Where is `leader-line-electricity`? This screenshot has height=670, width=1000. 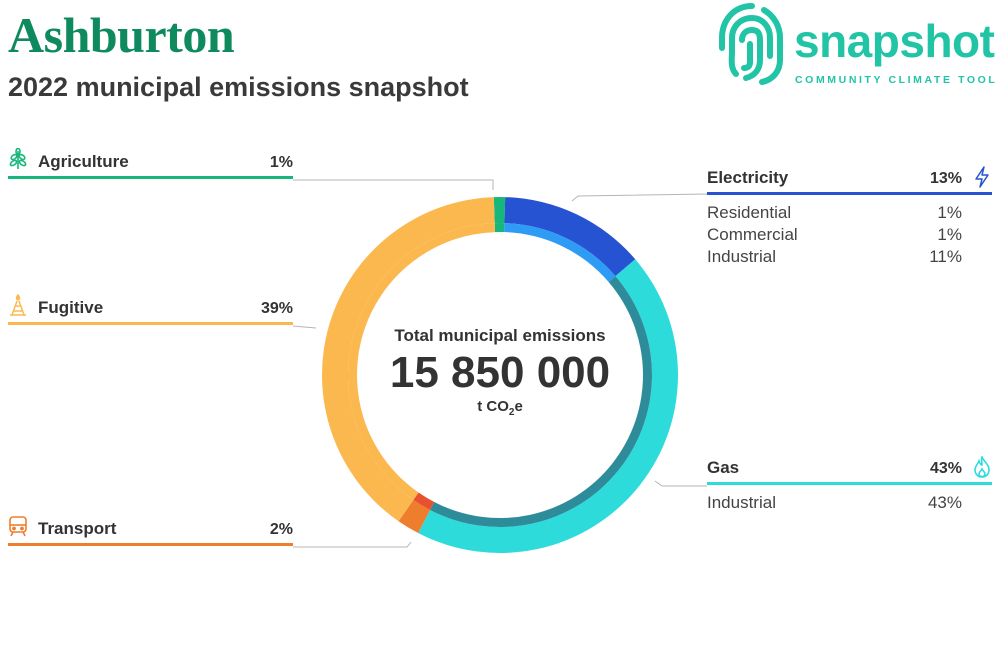 leader-line-electricity is located at coordinates (639, 197).